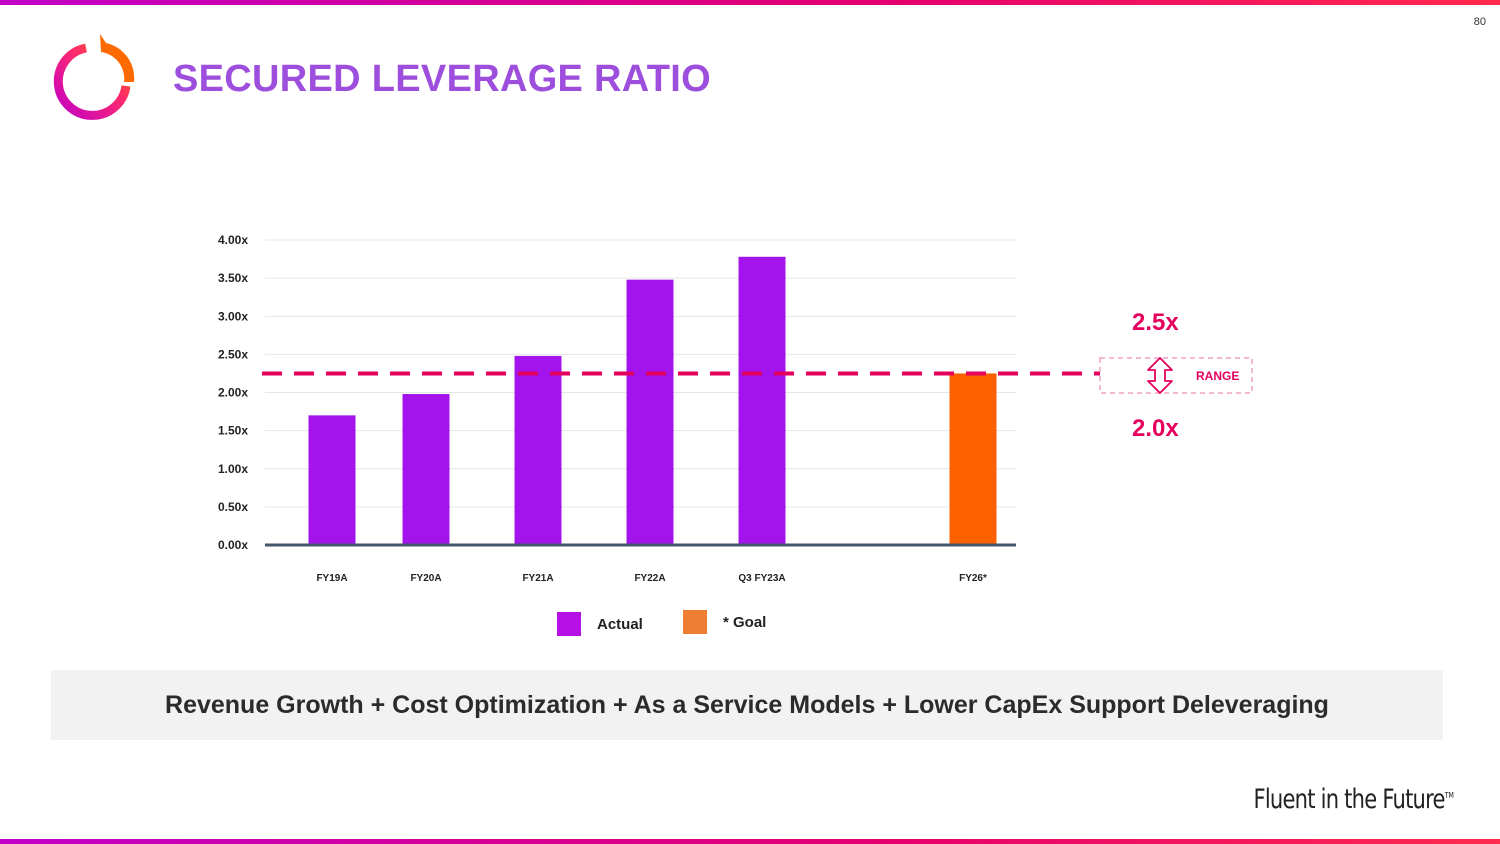 Image resolution: width=1500 pixels, height=844 pixels. I want to click on range-box, so click(1176, 375).